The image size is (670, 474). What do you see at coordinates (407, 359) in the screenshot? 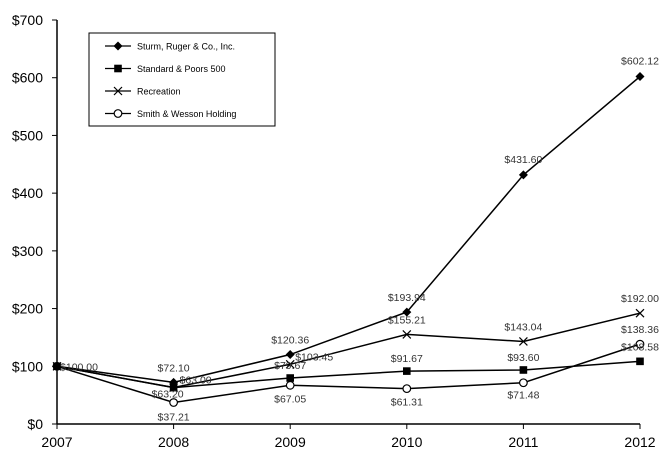
I see `data-label: $91.67` at bounding box center [407, 359].